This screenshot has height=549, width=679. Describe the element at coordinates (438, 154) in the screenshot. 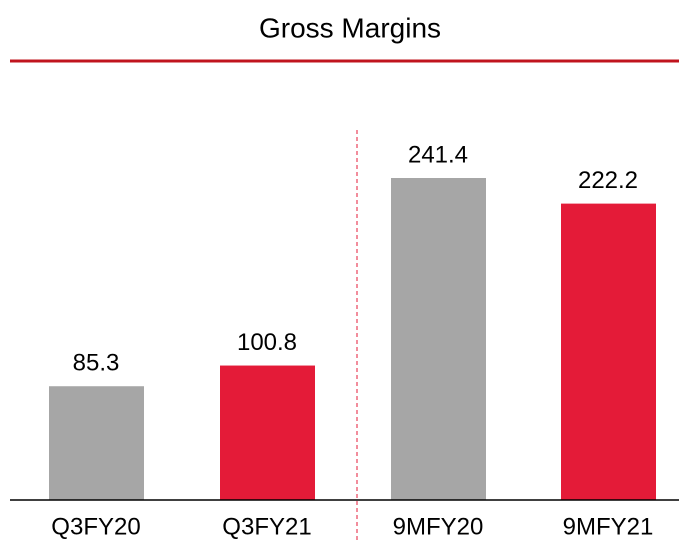

I see `value-label: 241.4` at that location.